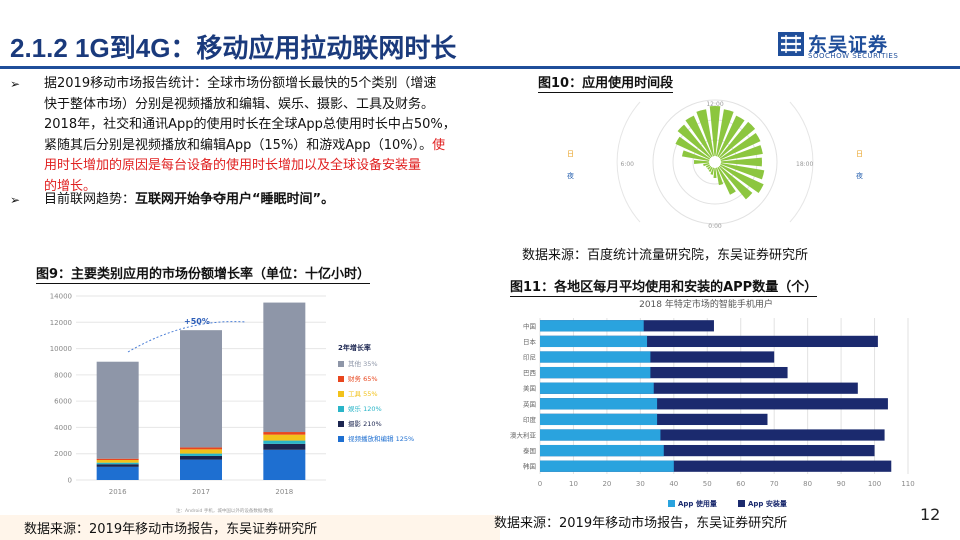 Image resolution: width=960 pixels, height=540 pixels. Describe the element at coordinates (70, 481) in the screenshot. I see `fig9-y-tick-label: 0` at that location.